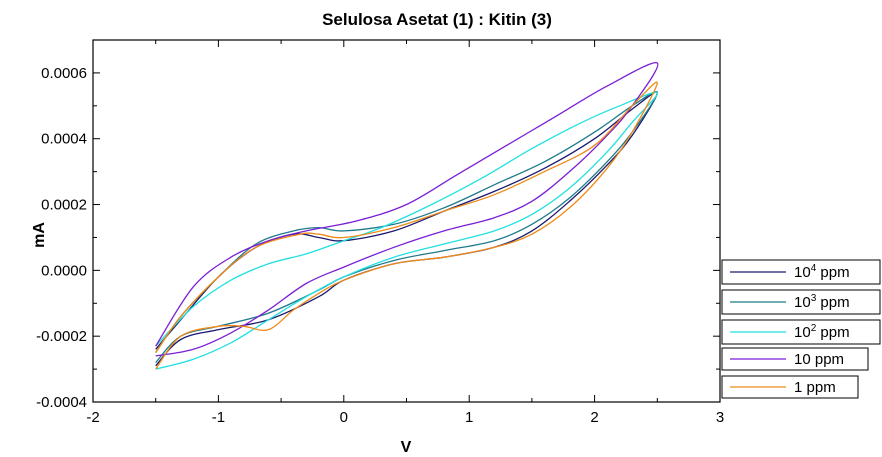 The width and height of the screenshot is (882, 457). I want to click on legend-label: 10 ppm, so click(819, 359).